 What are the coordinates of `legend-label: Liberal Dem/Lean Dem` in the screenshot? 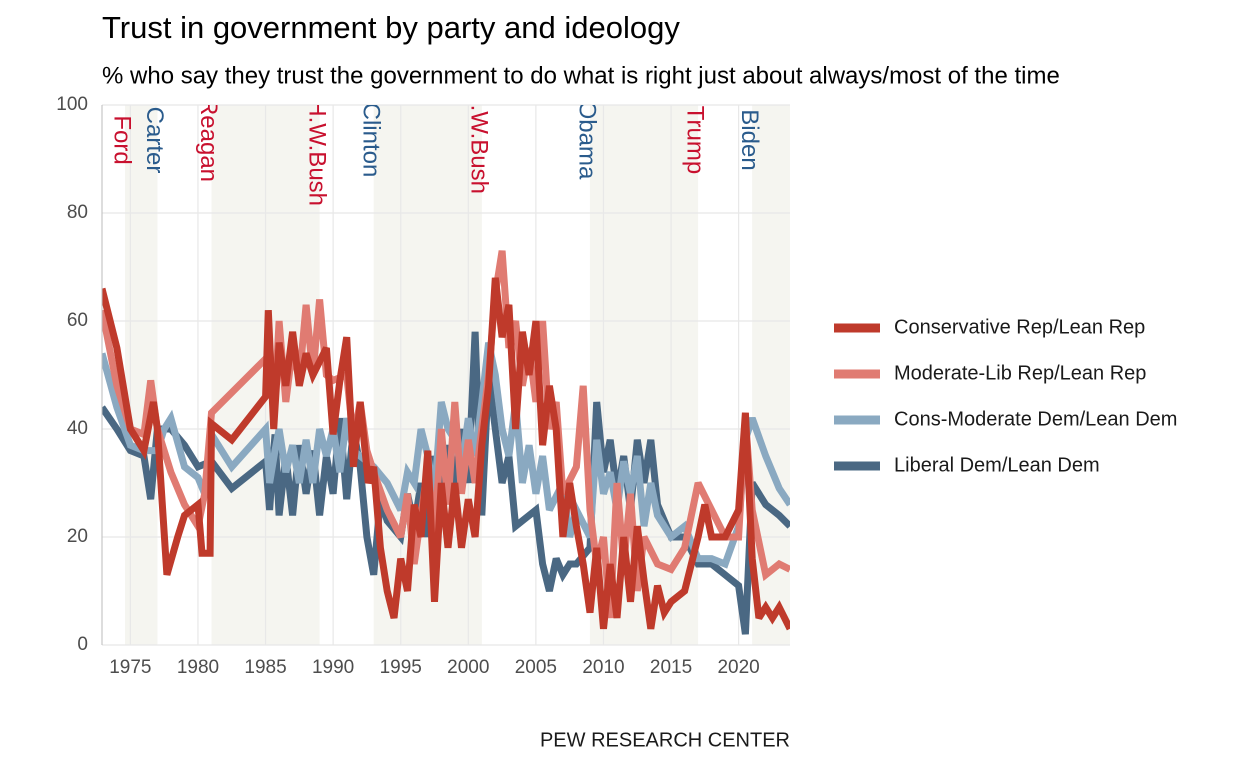 It's located at (997, 465).